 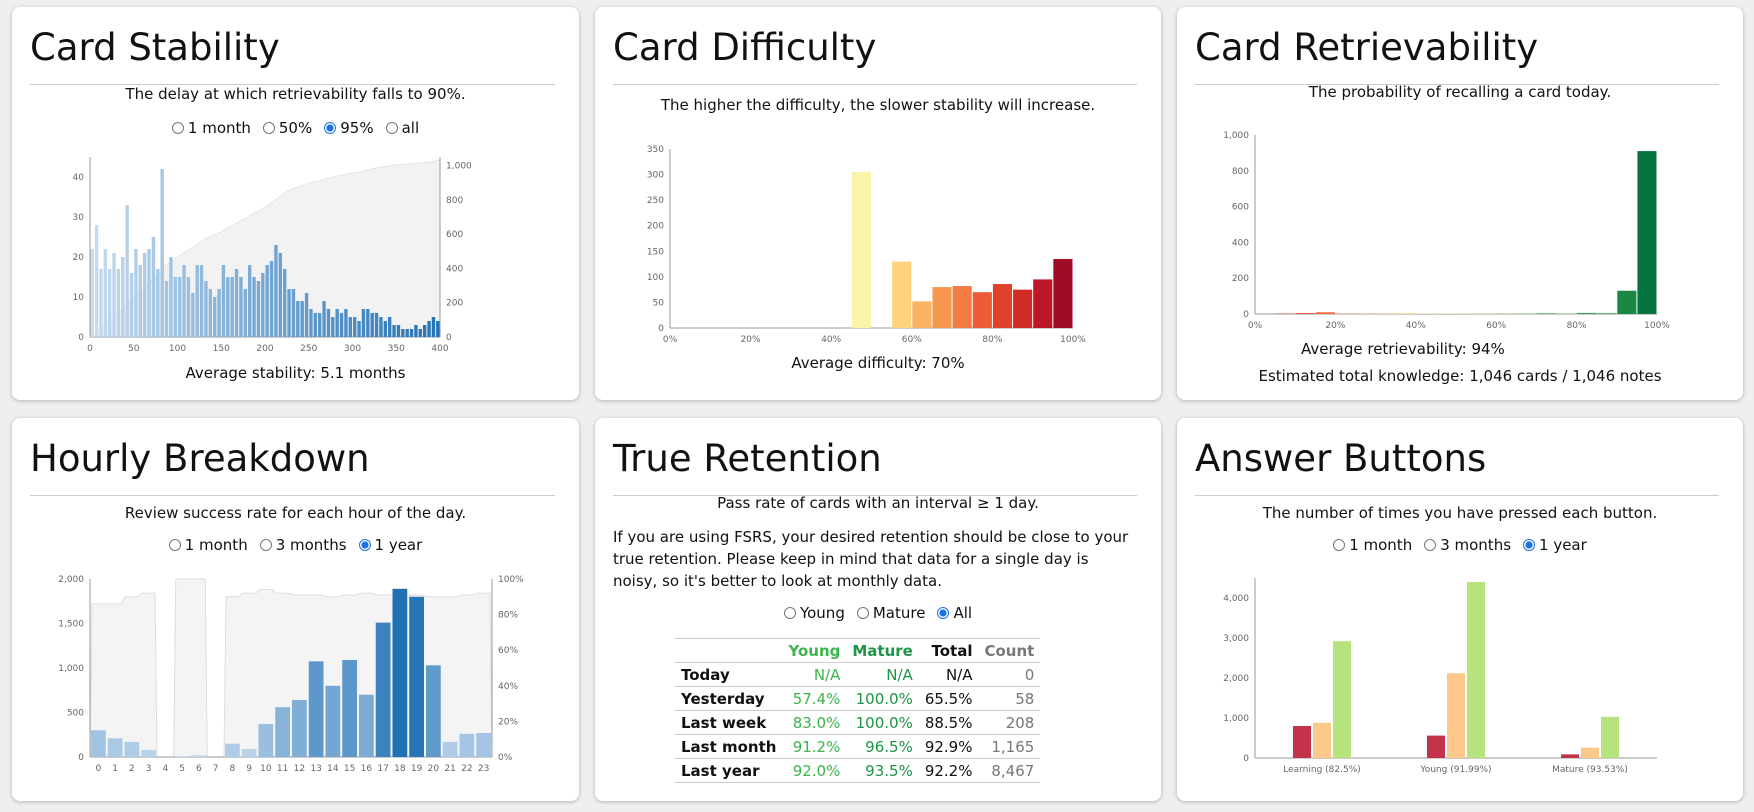 I want to click on x-tick-label: Mature (93.53%), so click(x=1590, y=770).